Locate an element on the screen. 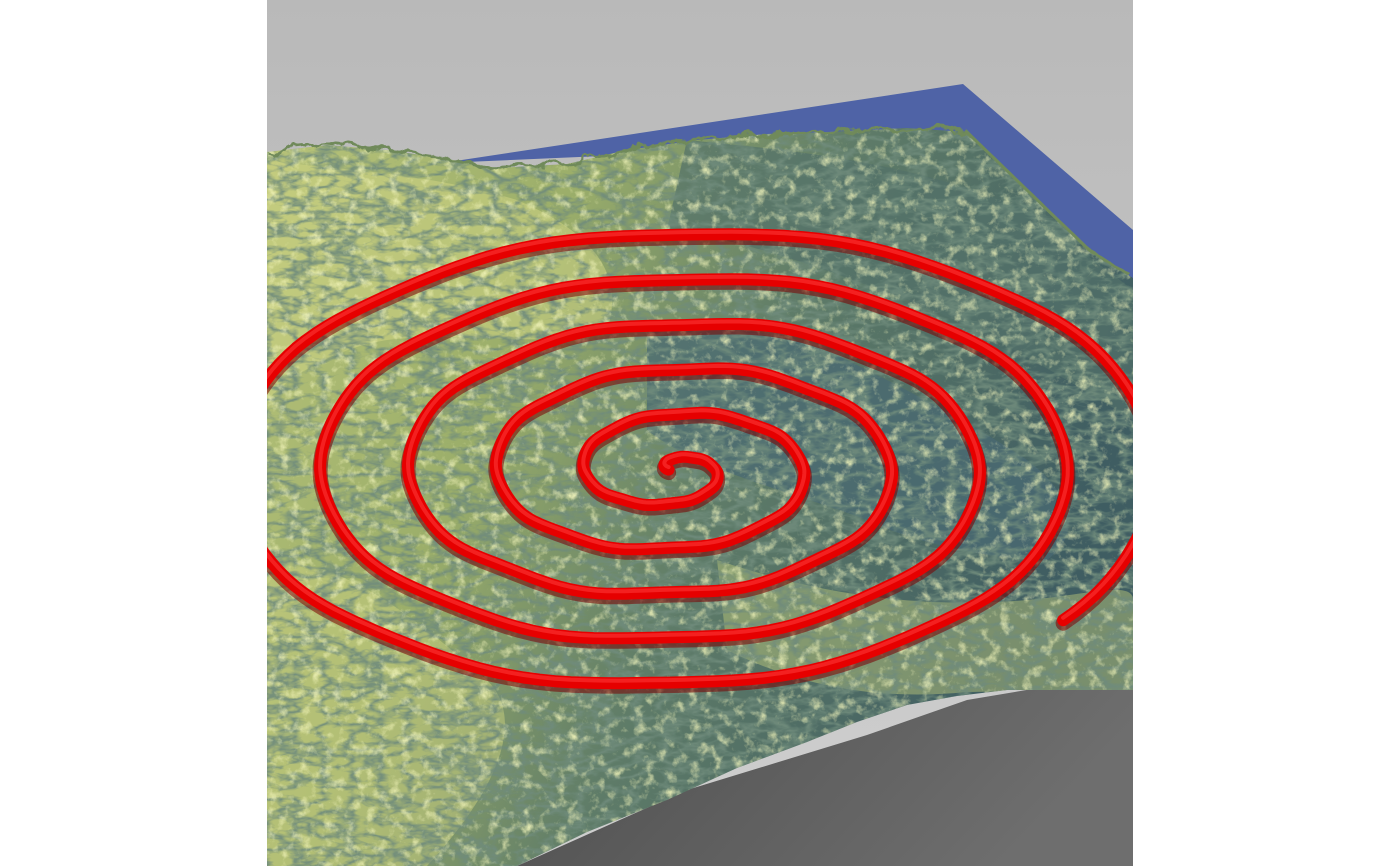 This screenshot has height=866, width=1400. base-slab is located at coordinates (825, 769).